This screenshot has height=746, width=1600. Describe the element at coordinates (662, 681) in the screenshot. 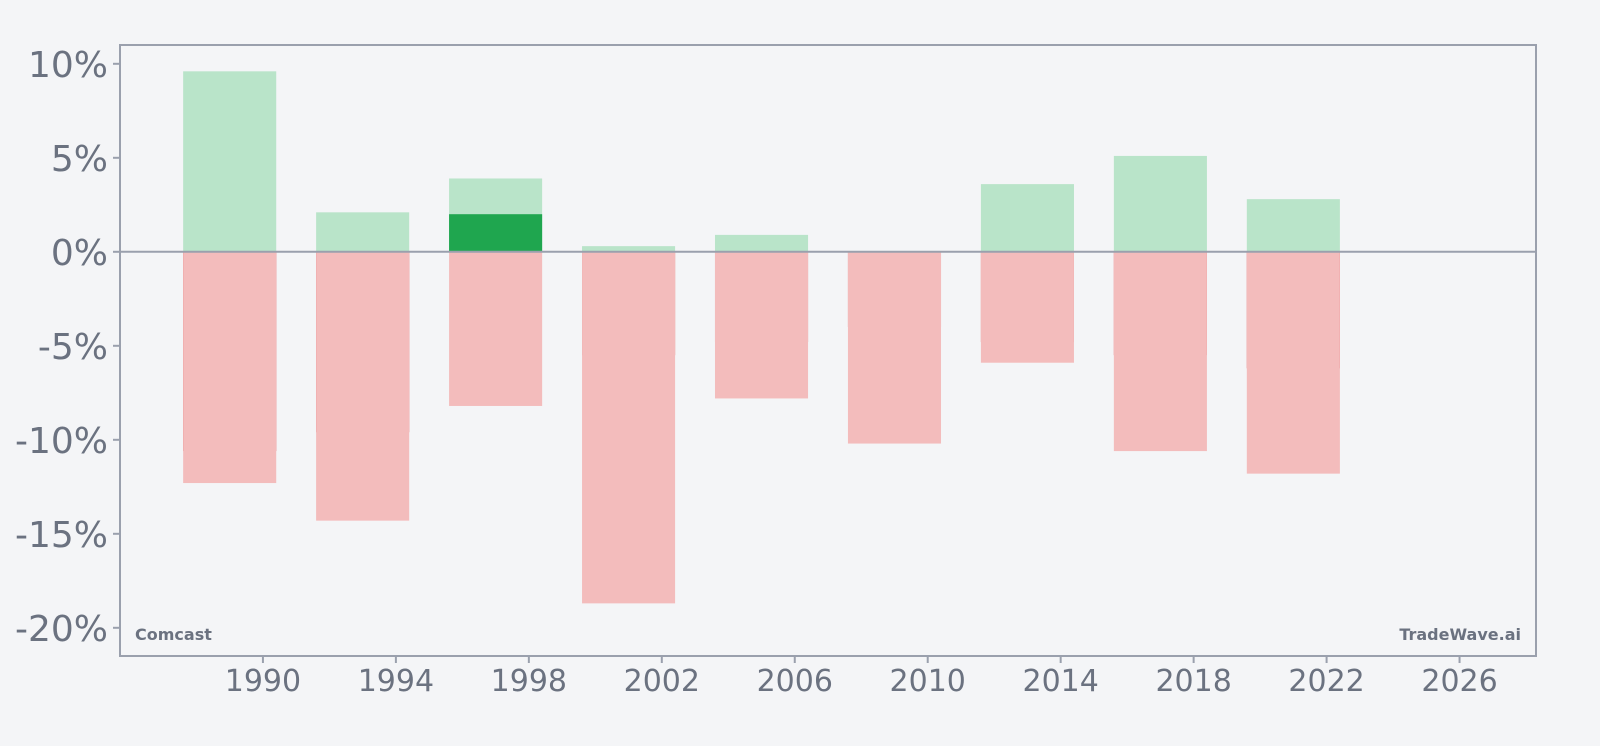

I see `x-tick-label: 2002` at that location.